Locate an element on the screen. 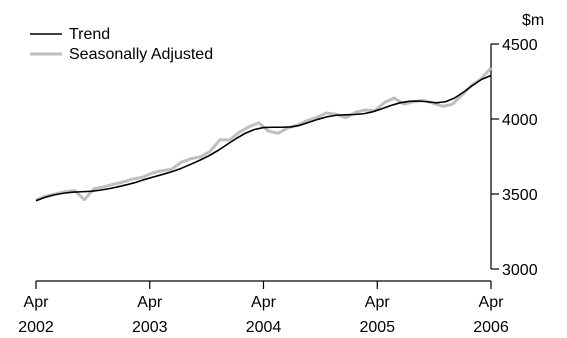 The height and width of the screenshot is (338, 567). legend-sa-label: Seasonally Adjusted is located at coordinates (141, 54).